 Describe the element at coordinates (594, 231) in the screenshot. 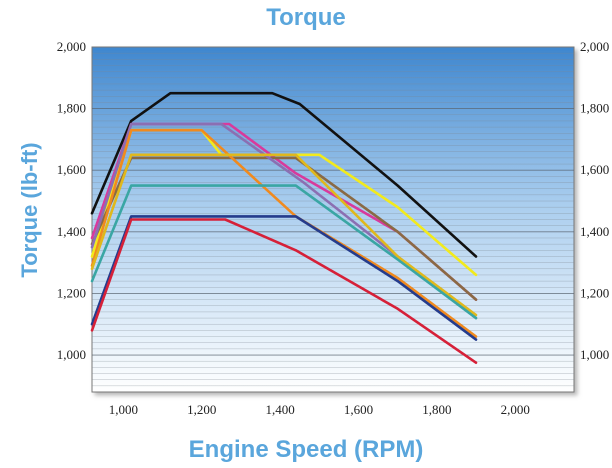

I see `y-tick-label-right: 1,400` at that location.